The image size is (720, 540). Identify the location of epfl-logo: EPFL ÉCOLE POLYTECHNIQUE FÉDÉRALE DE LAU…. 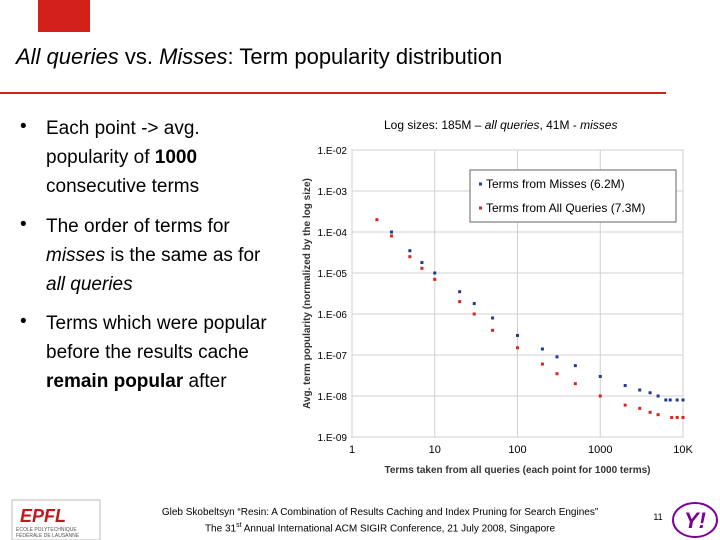
(56, 519).